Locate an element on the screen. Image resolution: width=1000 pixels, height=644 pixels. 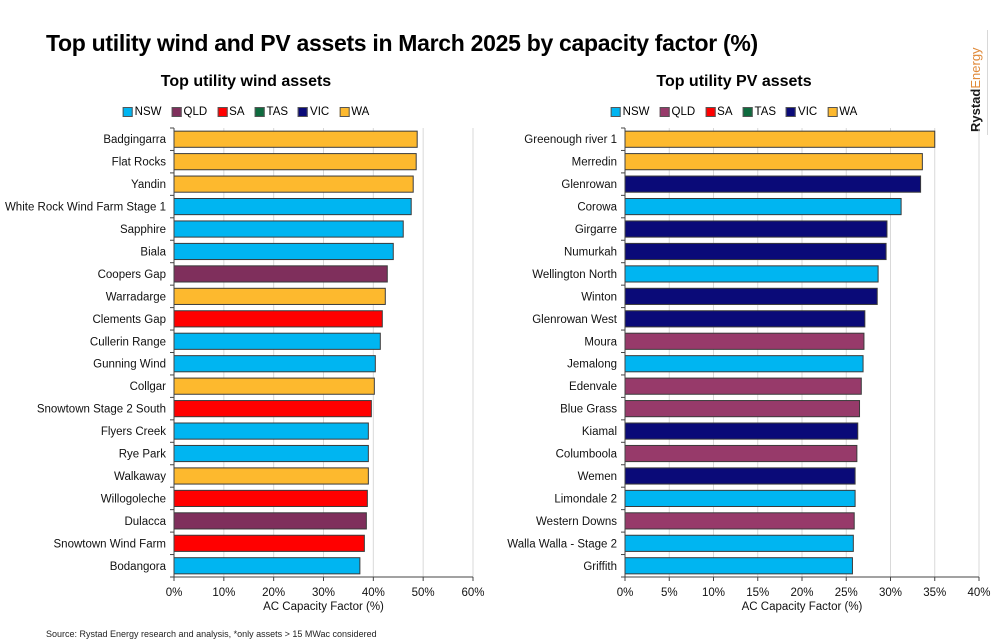
wind-x-tick-label: 10% is located at coordinates (223, 593).